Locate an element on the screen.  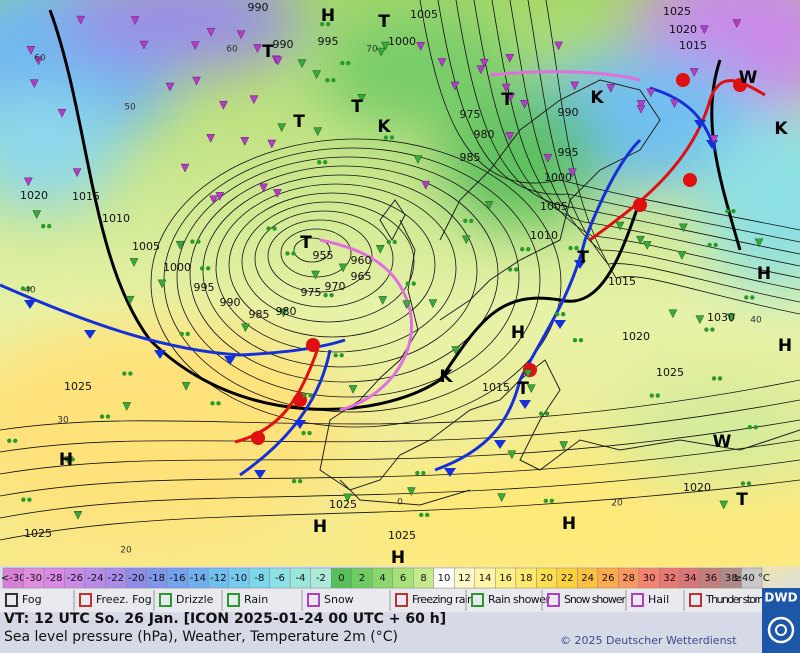
isobar-label: 1000 is located at coordinates (558, 177).